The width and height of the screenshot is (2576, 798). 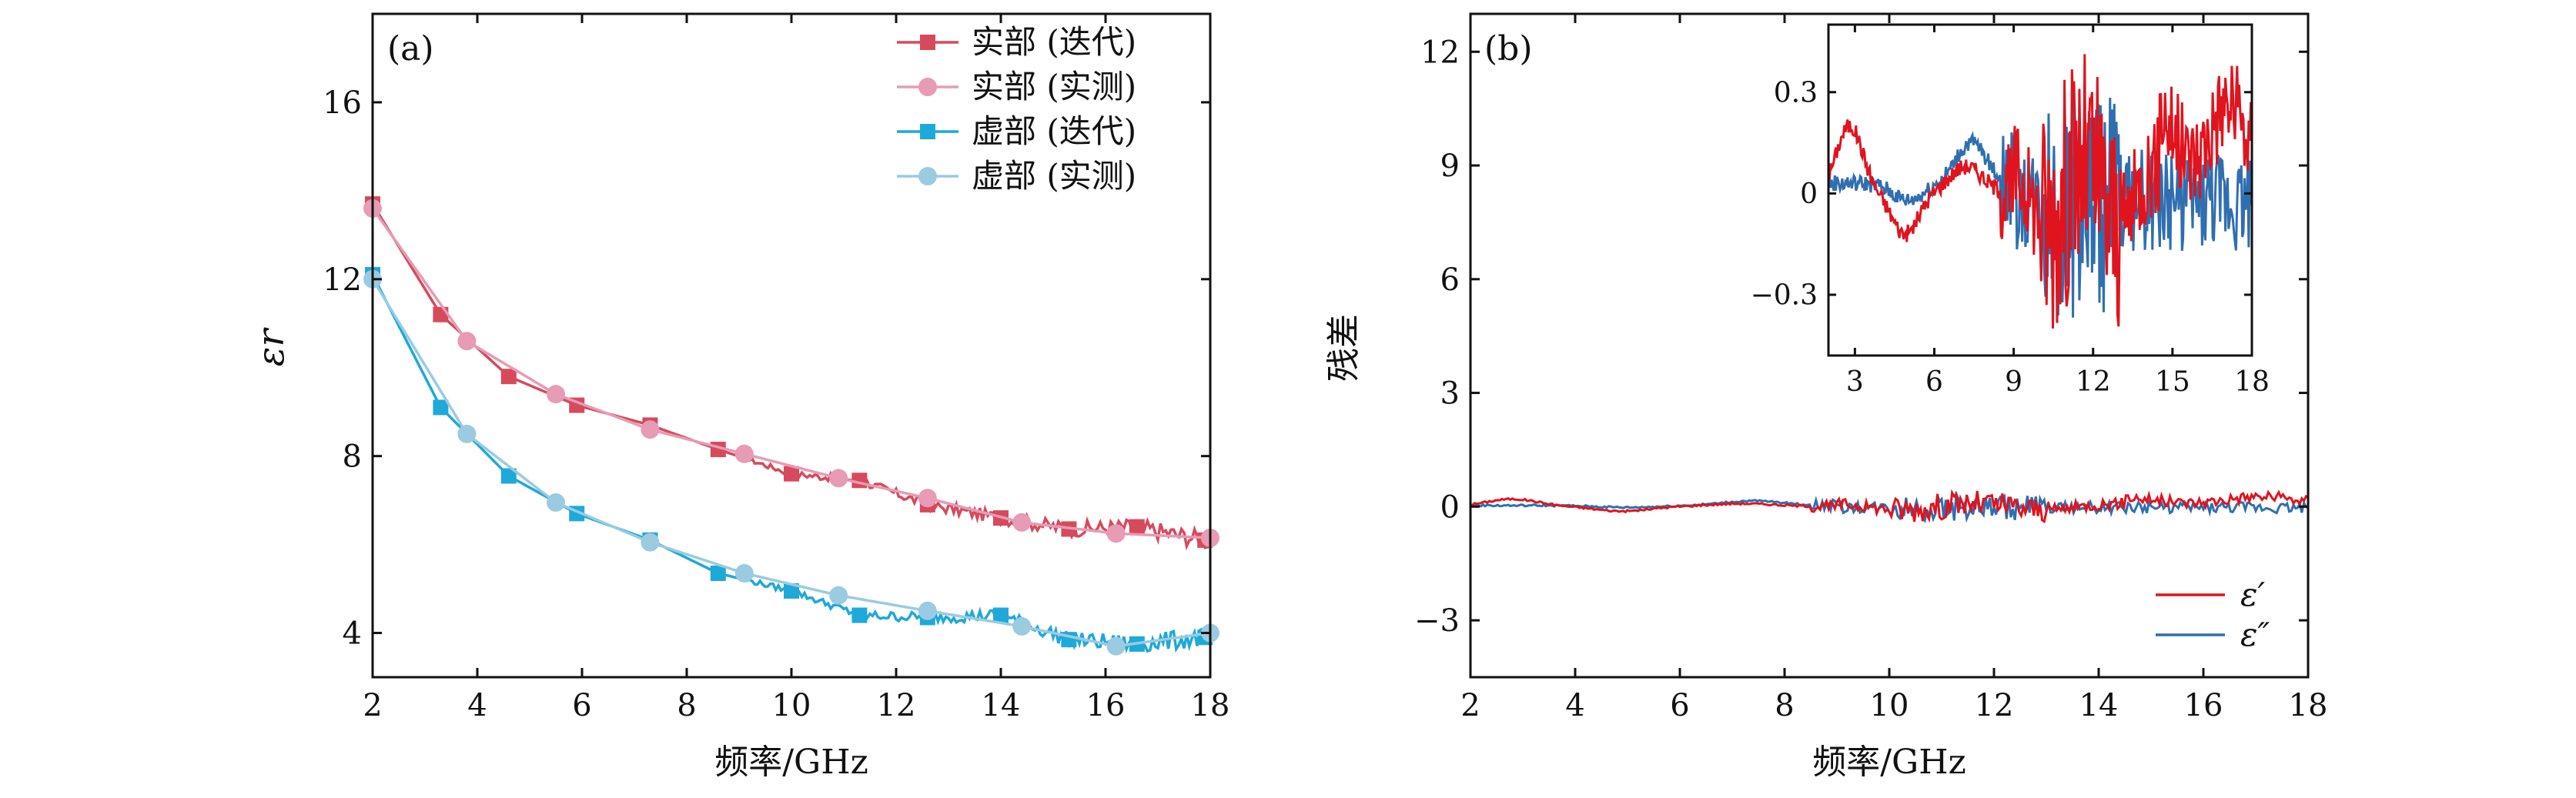 I want to click on inset-x-tick-label: 9, so click(x=2014, y=382).